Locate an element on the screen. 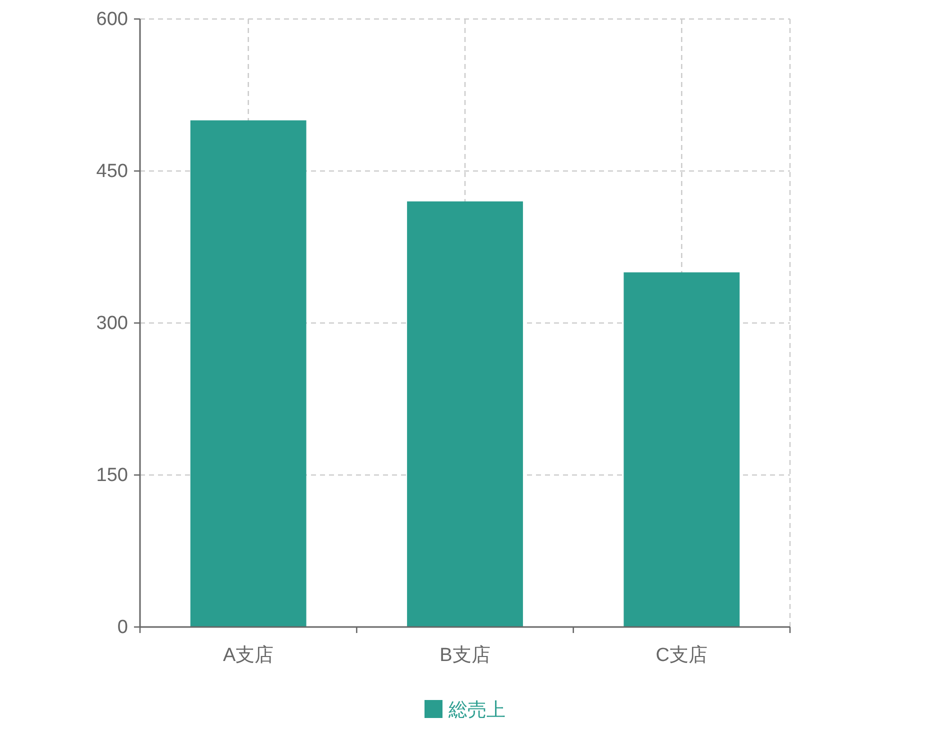 The width and height of the screenshot is (932, 752). x-tick-label: A支店 is located at coordinates (248, 655).